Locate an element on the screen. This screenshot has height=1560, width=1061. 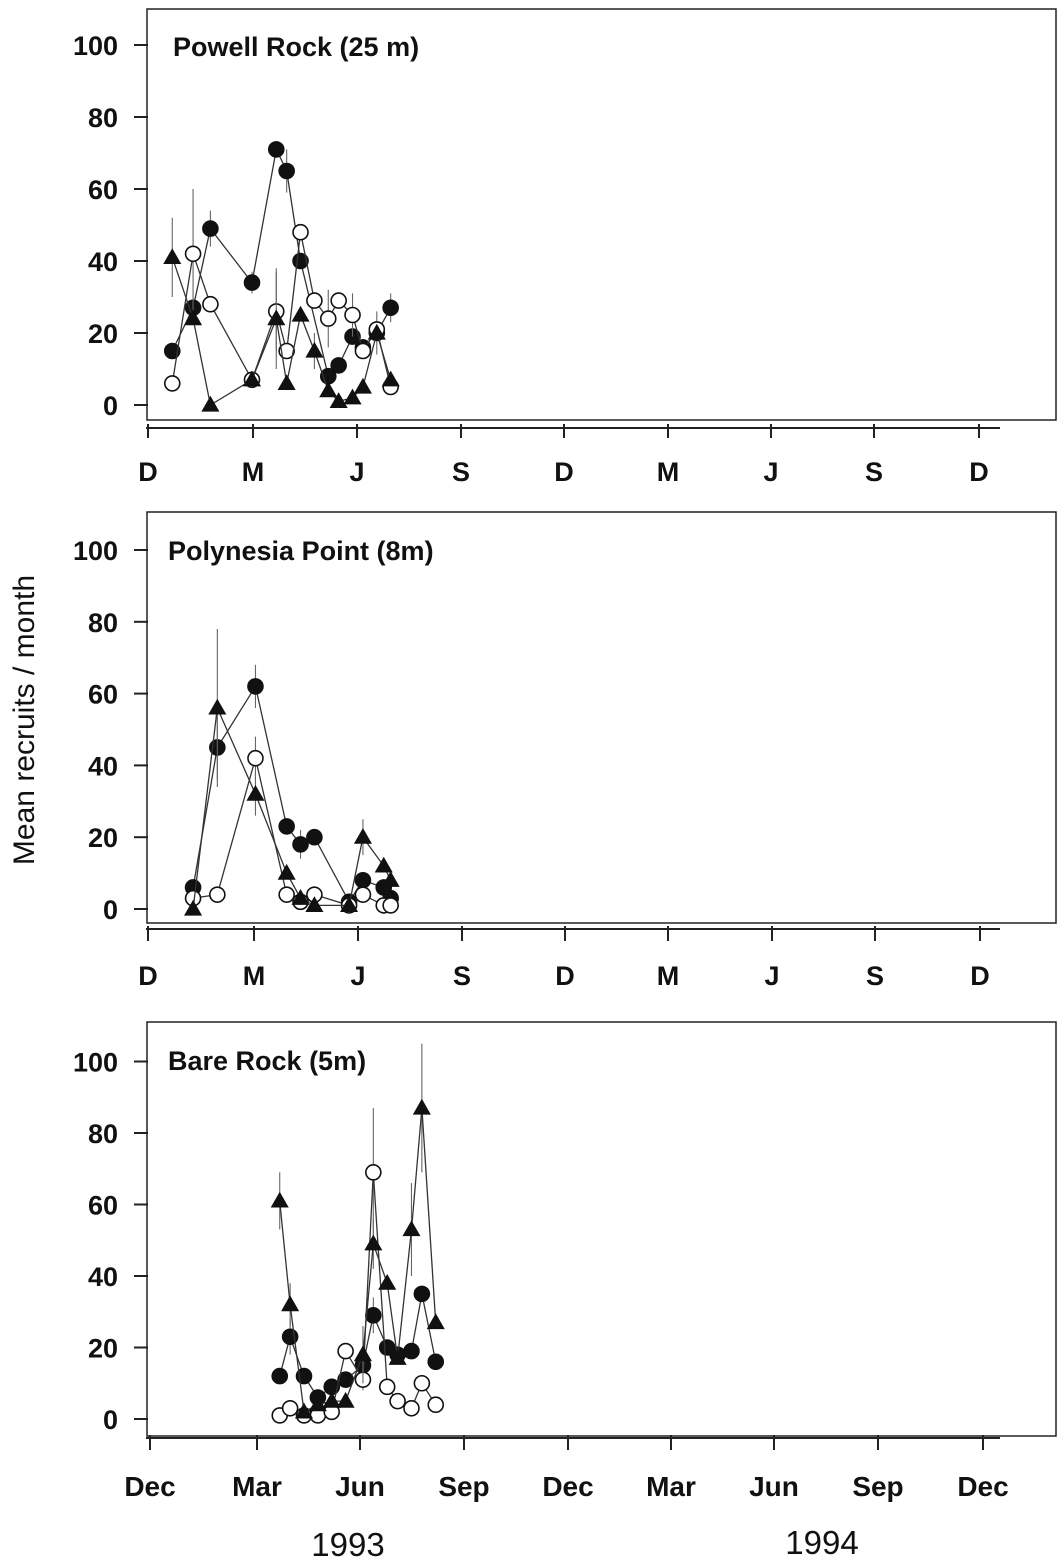
y-tick-label: 60 is located at coordinates (103, 695).